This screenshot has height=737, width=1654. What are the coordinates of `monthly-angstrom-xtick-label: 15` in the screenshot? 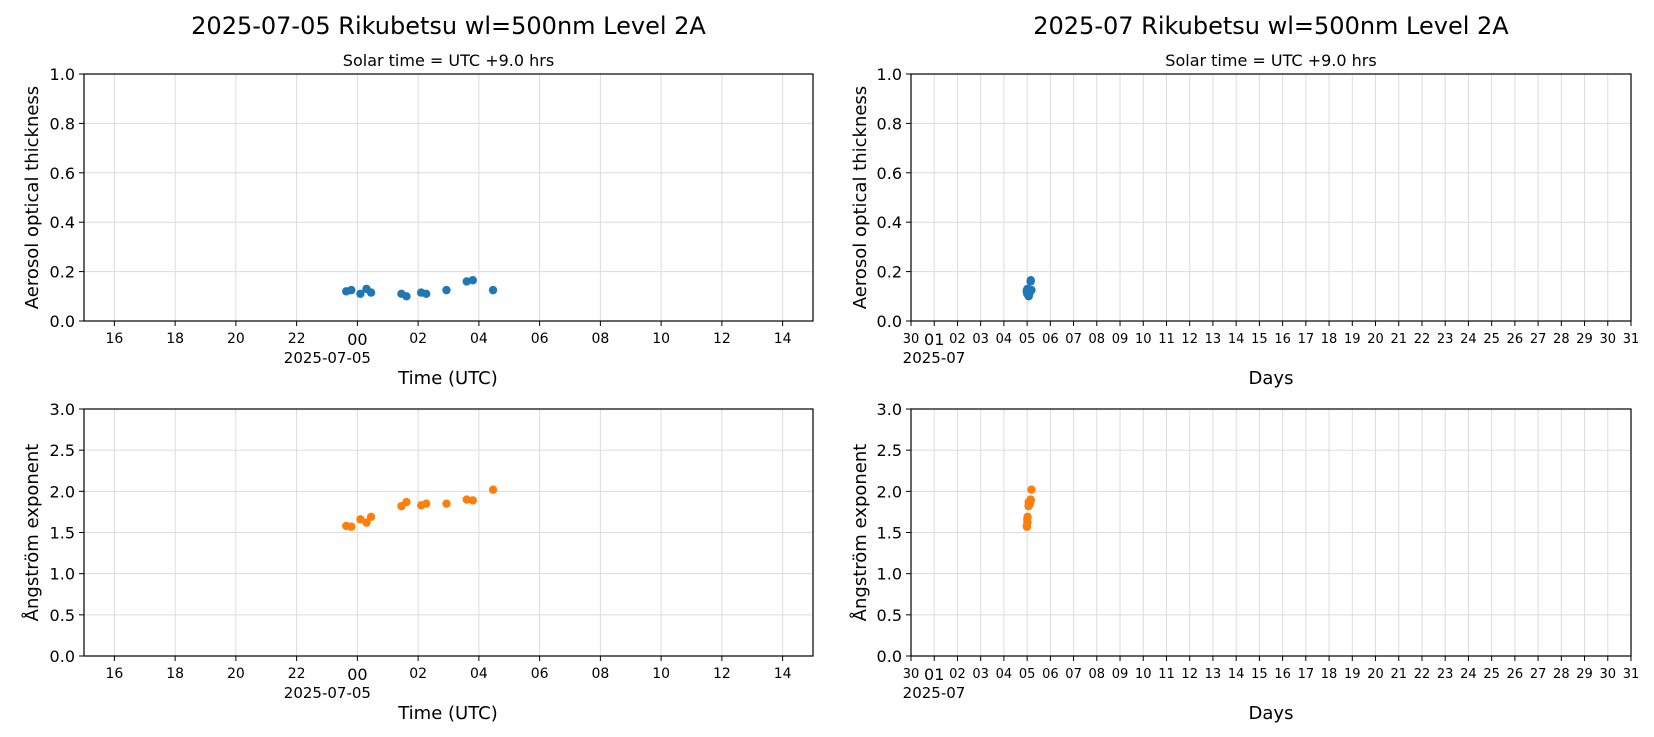 It's located at (1259, 674).